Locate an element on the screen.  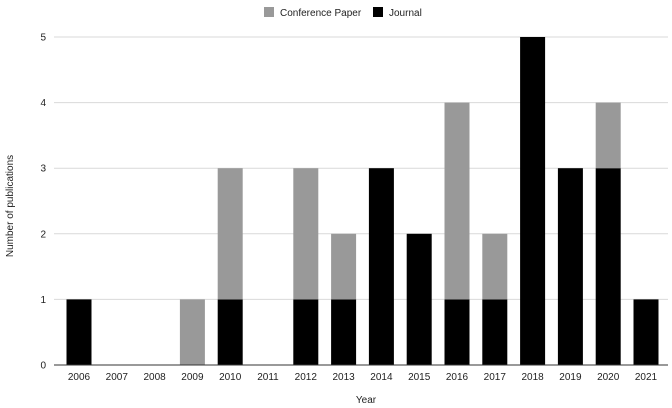
bar-journal-2015 is located at coordinates (419, 299).